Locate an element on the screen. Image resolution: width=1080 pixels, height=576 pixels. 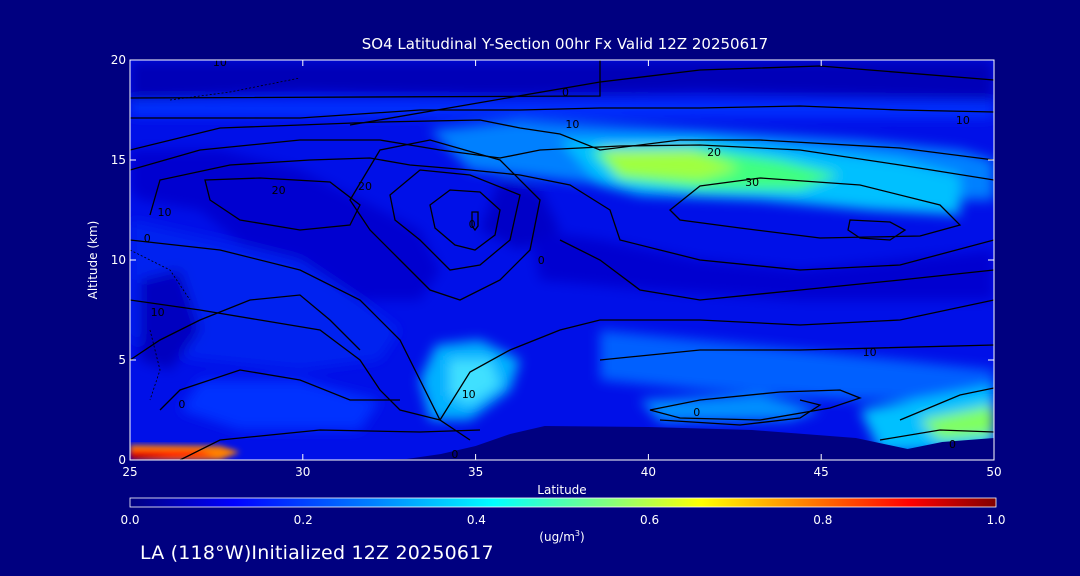
init-footer: LA (118°W)Initialized 12Z 20250617 is located at coordinates (317, 553).